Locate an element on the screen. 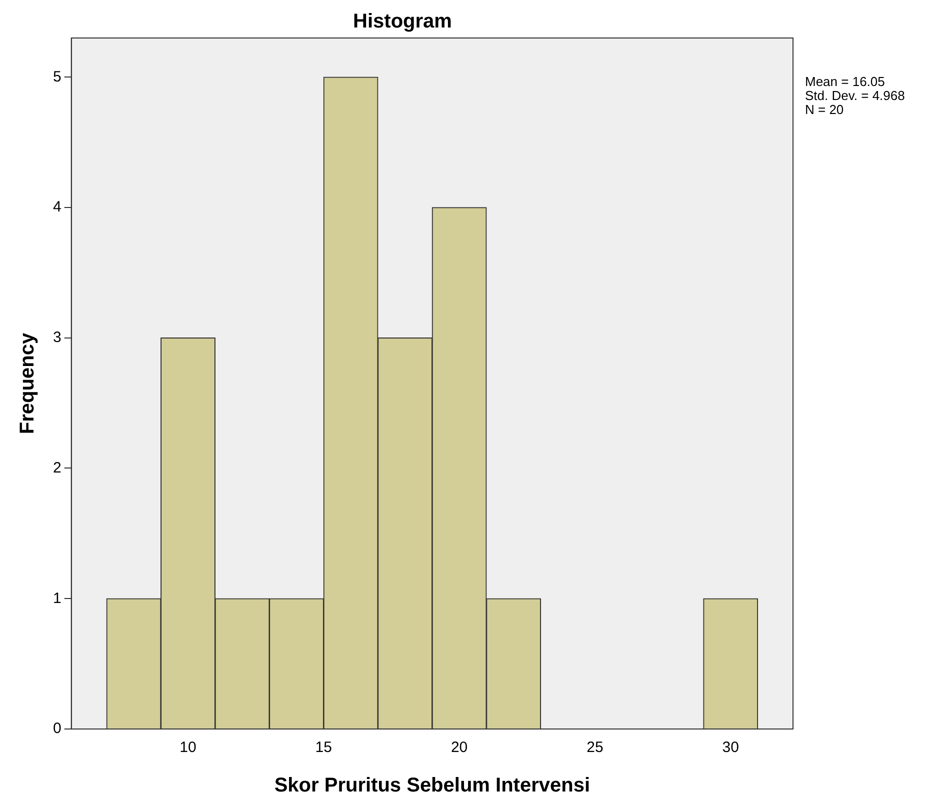  y-tick-label: 2 is located at coordinates (57, 467).